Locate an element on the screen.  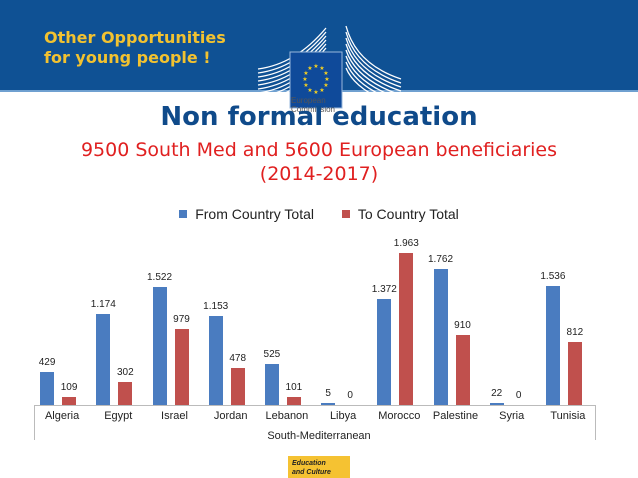
european-commission-logo-icon: ★ ★★★ ★★★★ ★★★★ is located at coordinates (329, 67).